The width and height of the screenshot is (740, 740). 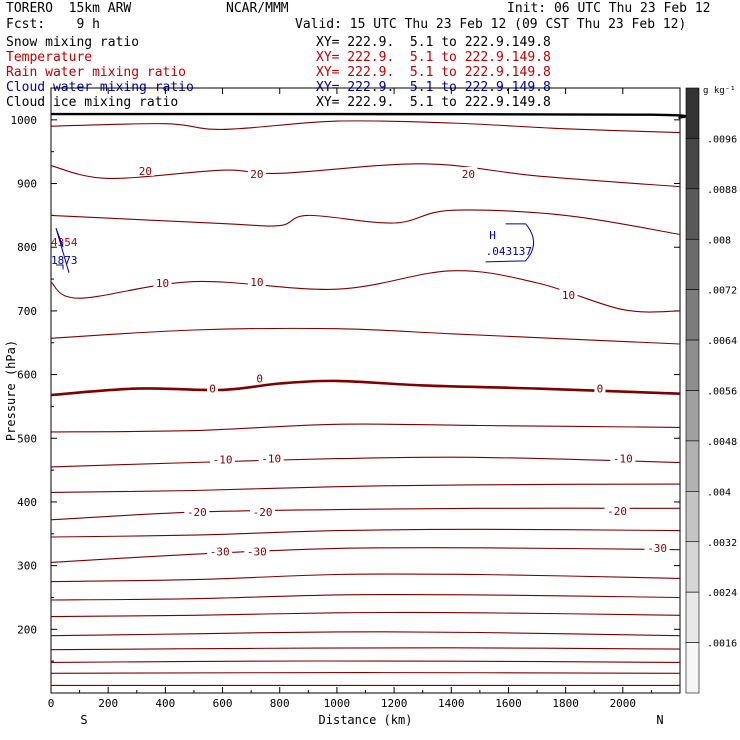 I want to click on y-tick-label: 400, so click(x=27, y=502).